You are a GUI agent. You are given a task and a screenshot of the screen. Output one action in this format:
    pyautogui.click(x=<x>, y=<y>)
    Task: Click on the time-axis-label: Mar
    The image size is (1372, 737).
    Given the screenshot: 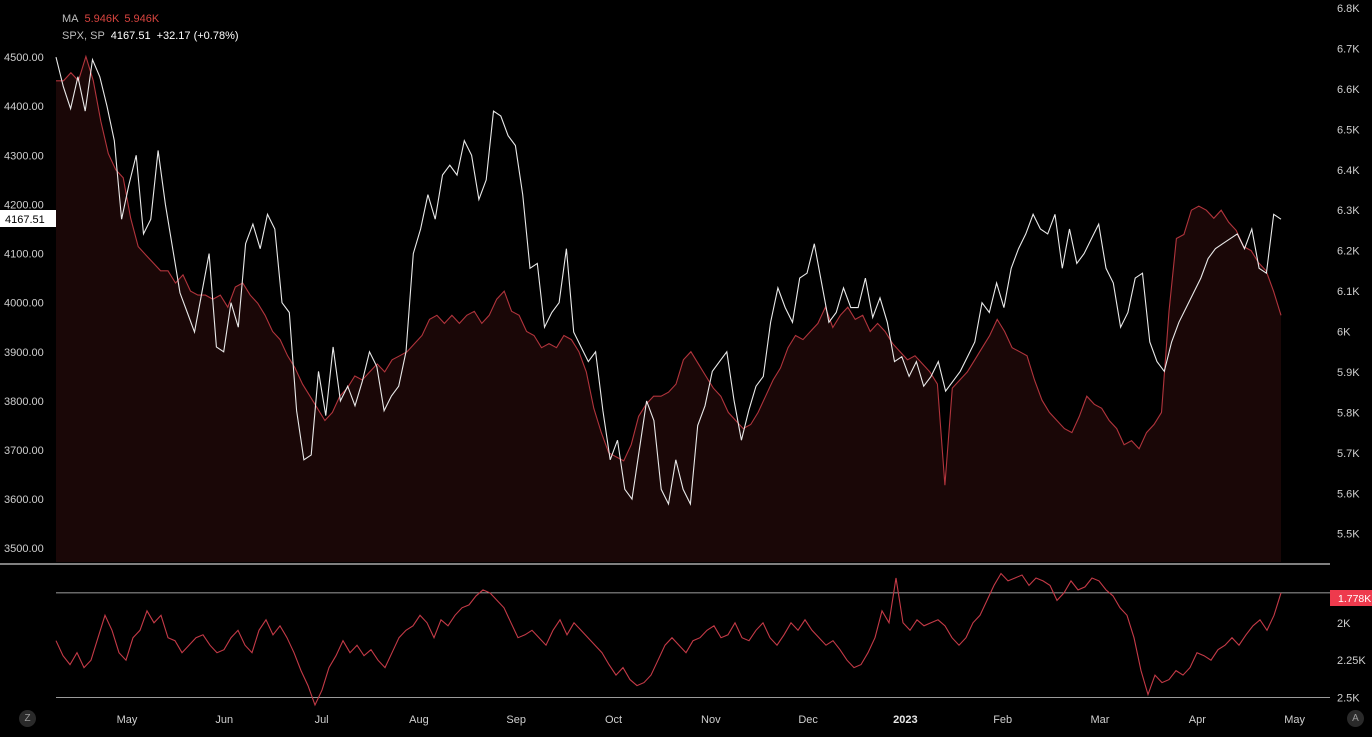 What is the action you would take?
    pyautogui.click(x=1100, y=720)
    